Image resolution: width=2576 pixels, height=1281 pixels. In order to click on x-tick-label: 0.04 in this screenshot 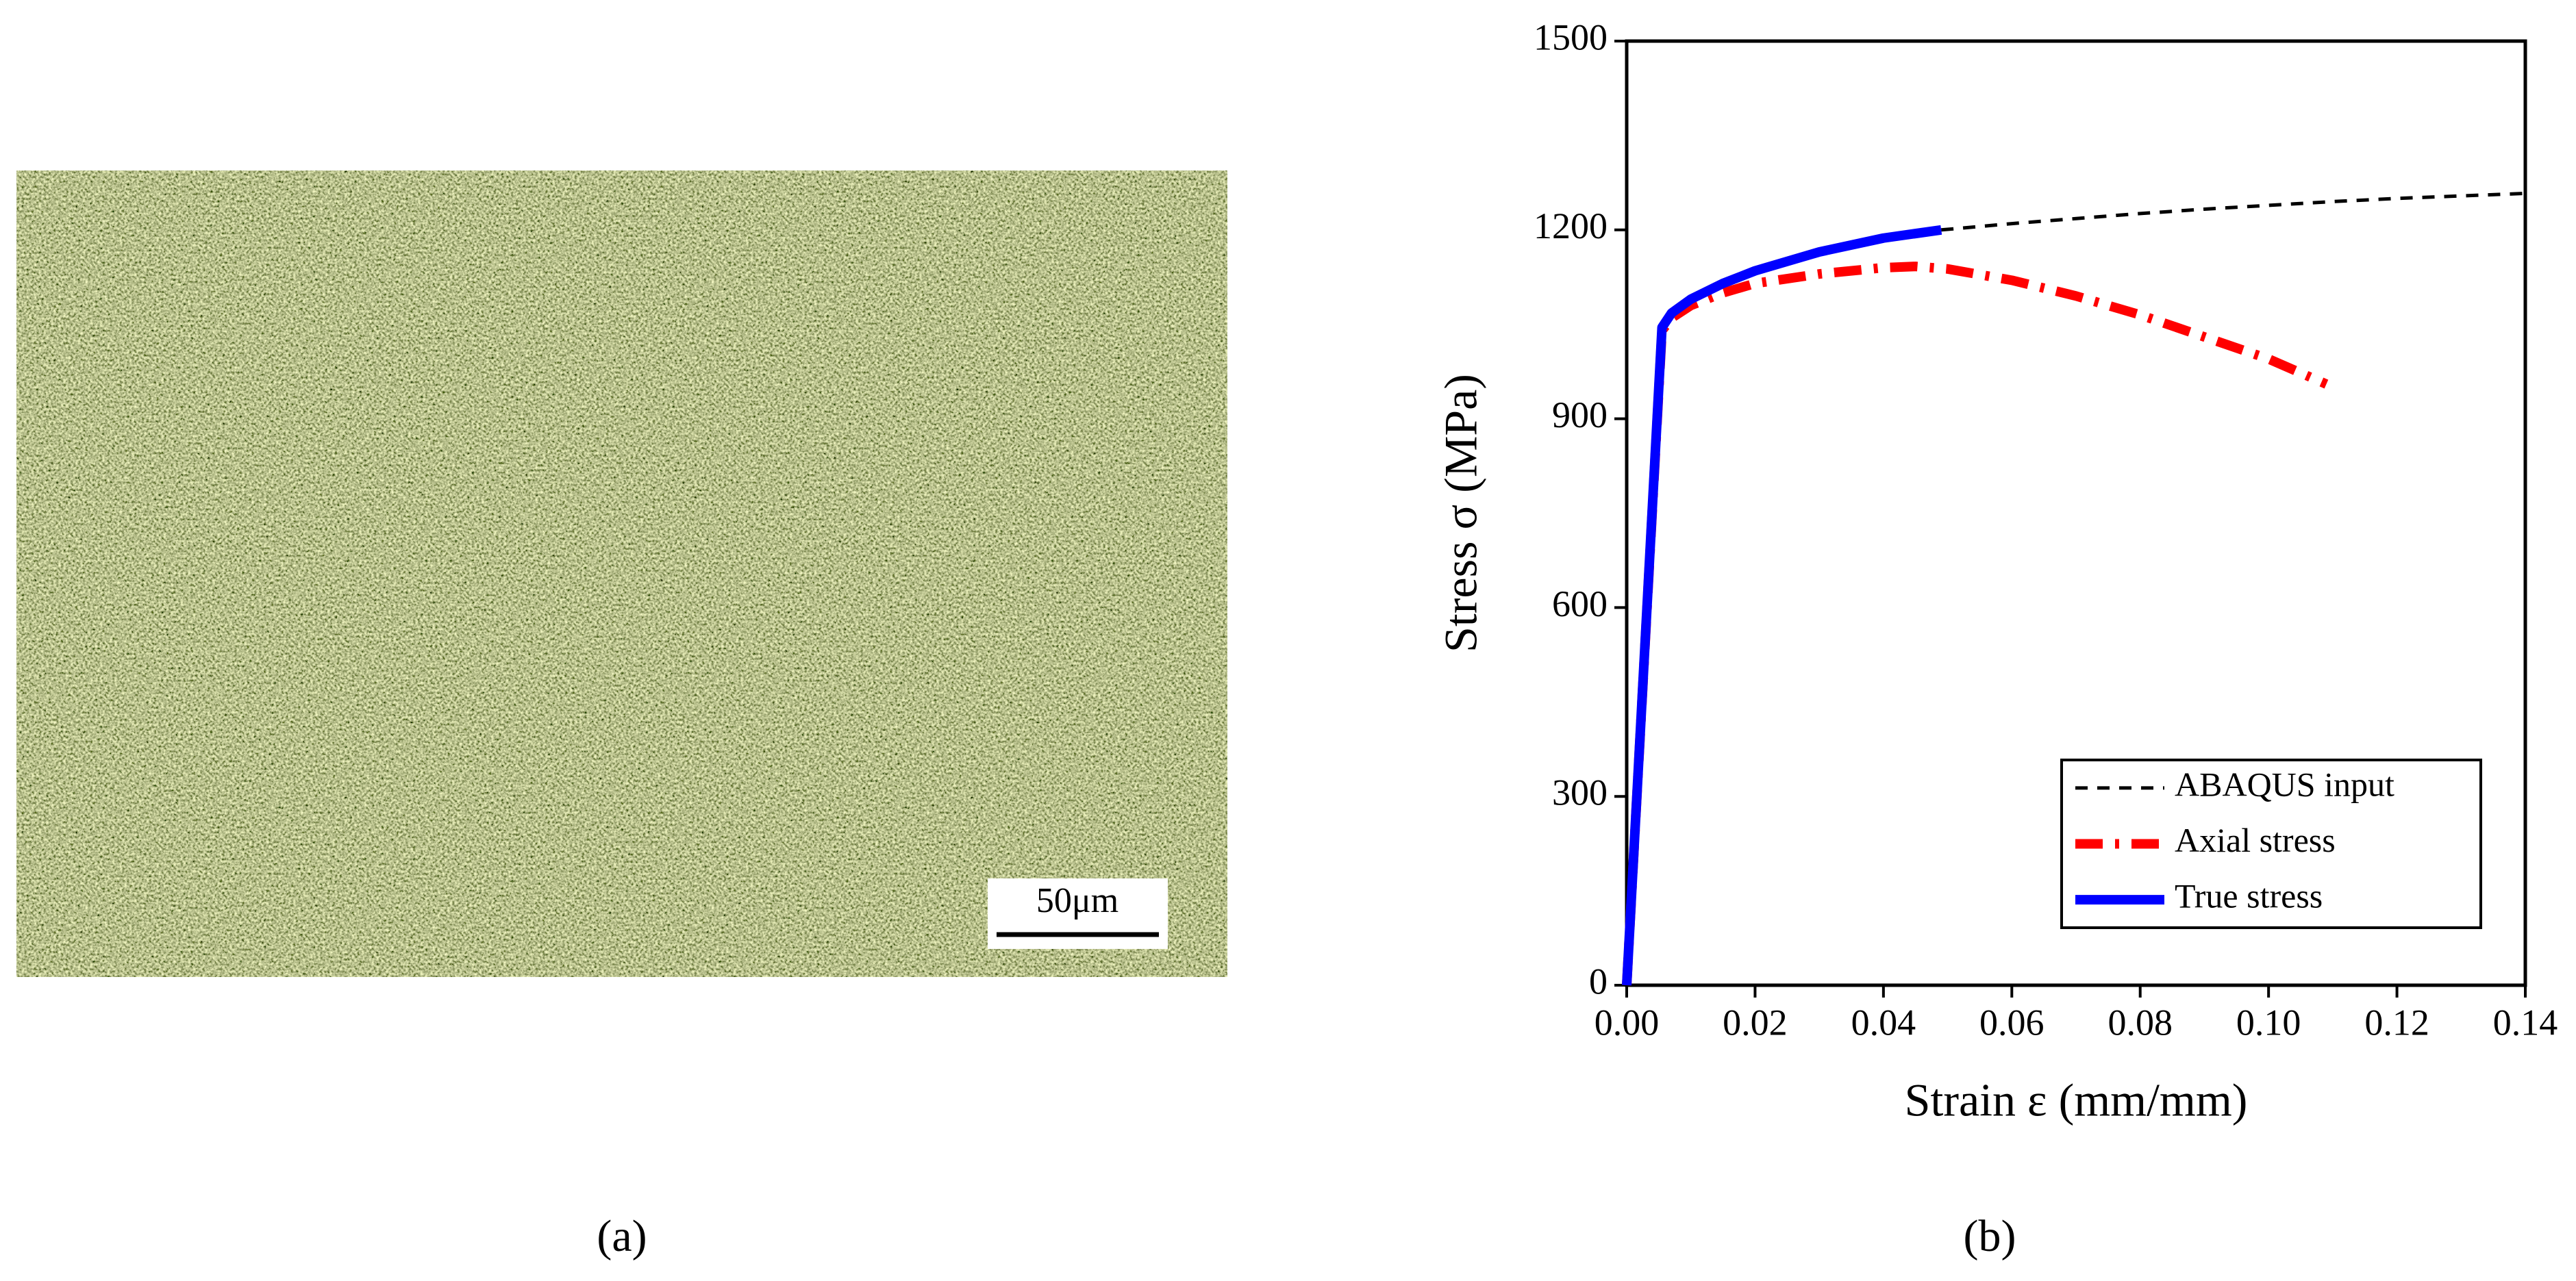, I will do `click(1883, 1022)`.